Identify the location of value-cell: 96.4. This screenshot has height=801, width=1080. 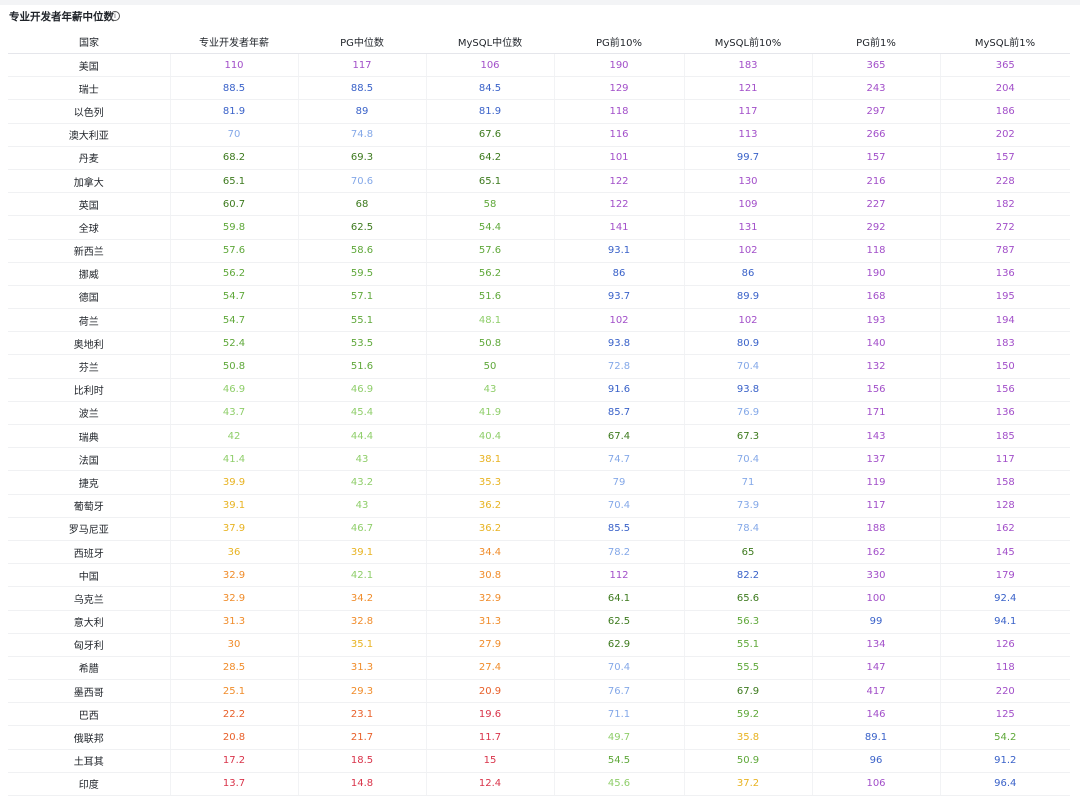
(1004, 784).